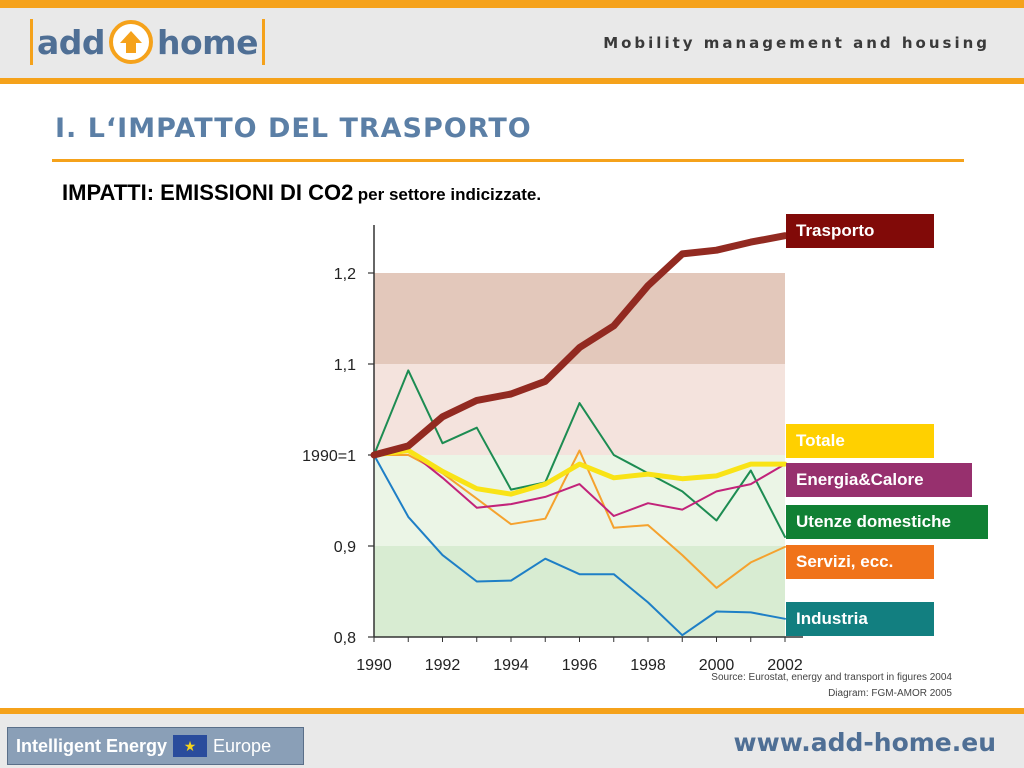  Describe the element at coordinates (449, 194) in the screenshot. I see `subtitle-rest: per settore indicizzate.` at that location.